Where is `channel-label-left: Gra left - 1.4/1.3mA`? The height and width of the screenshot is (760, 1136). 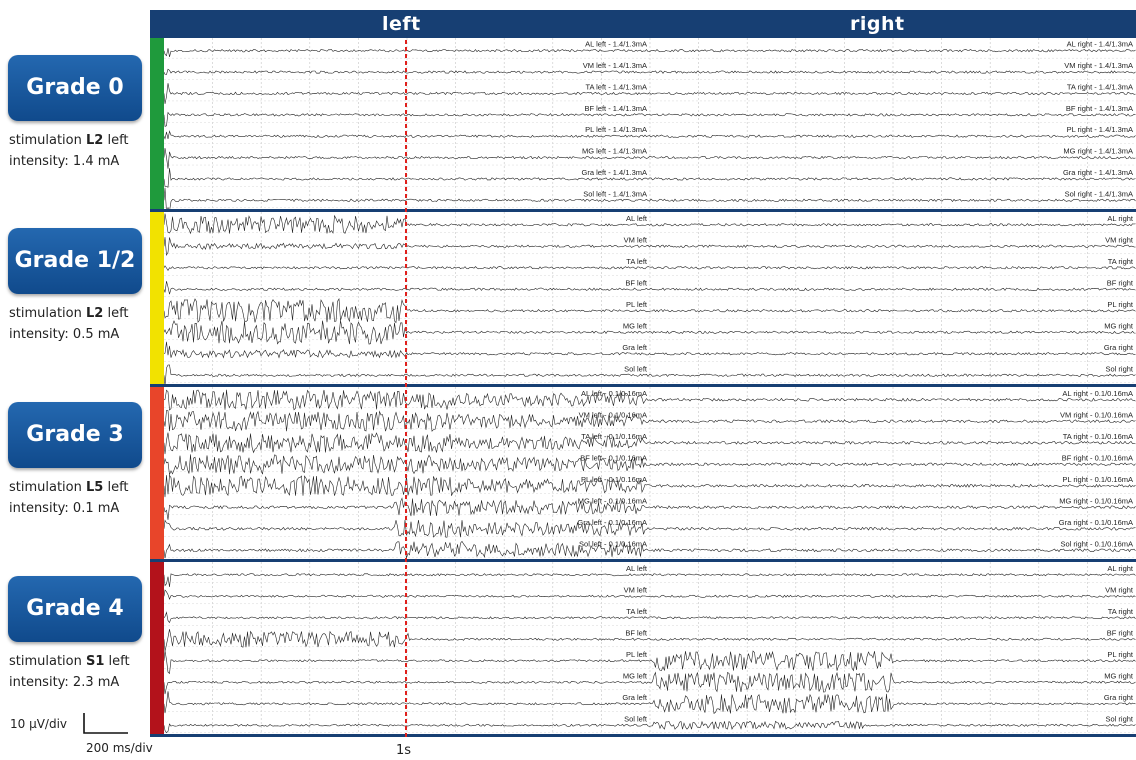
channel-label-left: Gra left - 1.4/1.3mA is located at coordinates (614, 172).